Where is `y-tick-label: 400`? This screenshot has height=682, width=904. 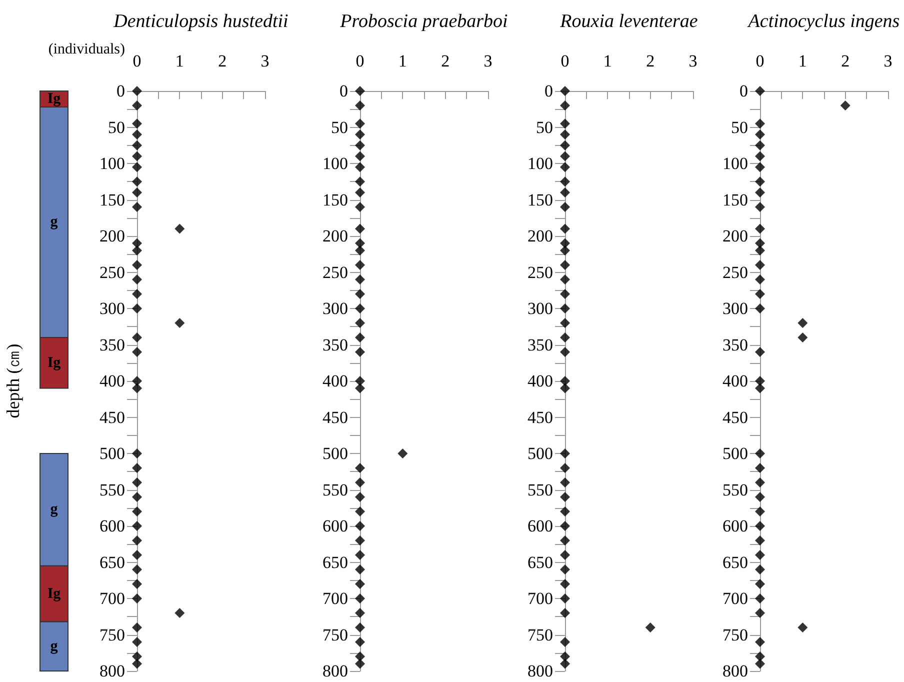
y-tick-label: 400 is located at coordinates (335, 381).